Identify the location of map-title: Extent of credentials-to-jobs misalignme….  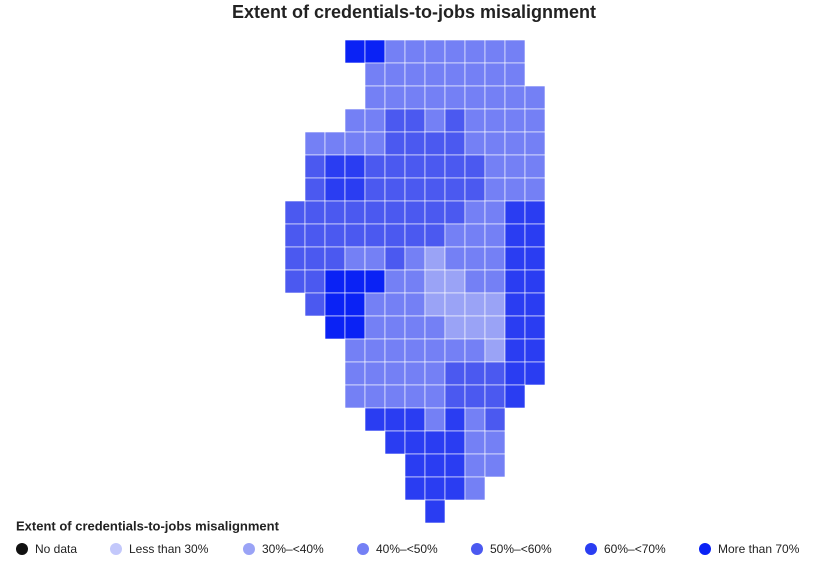
(414, 12).